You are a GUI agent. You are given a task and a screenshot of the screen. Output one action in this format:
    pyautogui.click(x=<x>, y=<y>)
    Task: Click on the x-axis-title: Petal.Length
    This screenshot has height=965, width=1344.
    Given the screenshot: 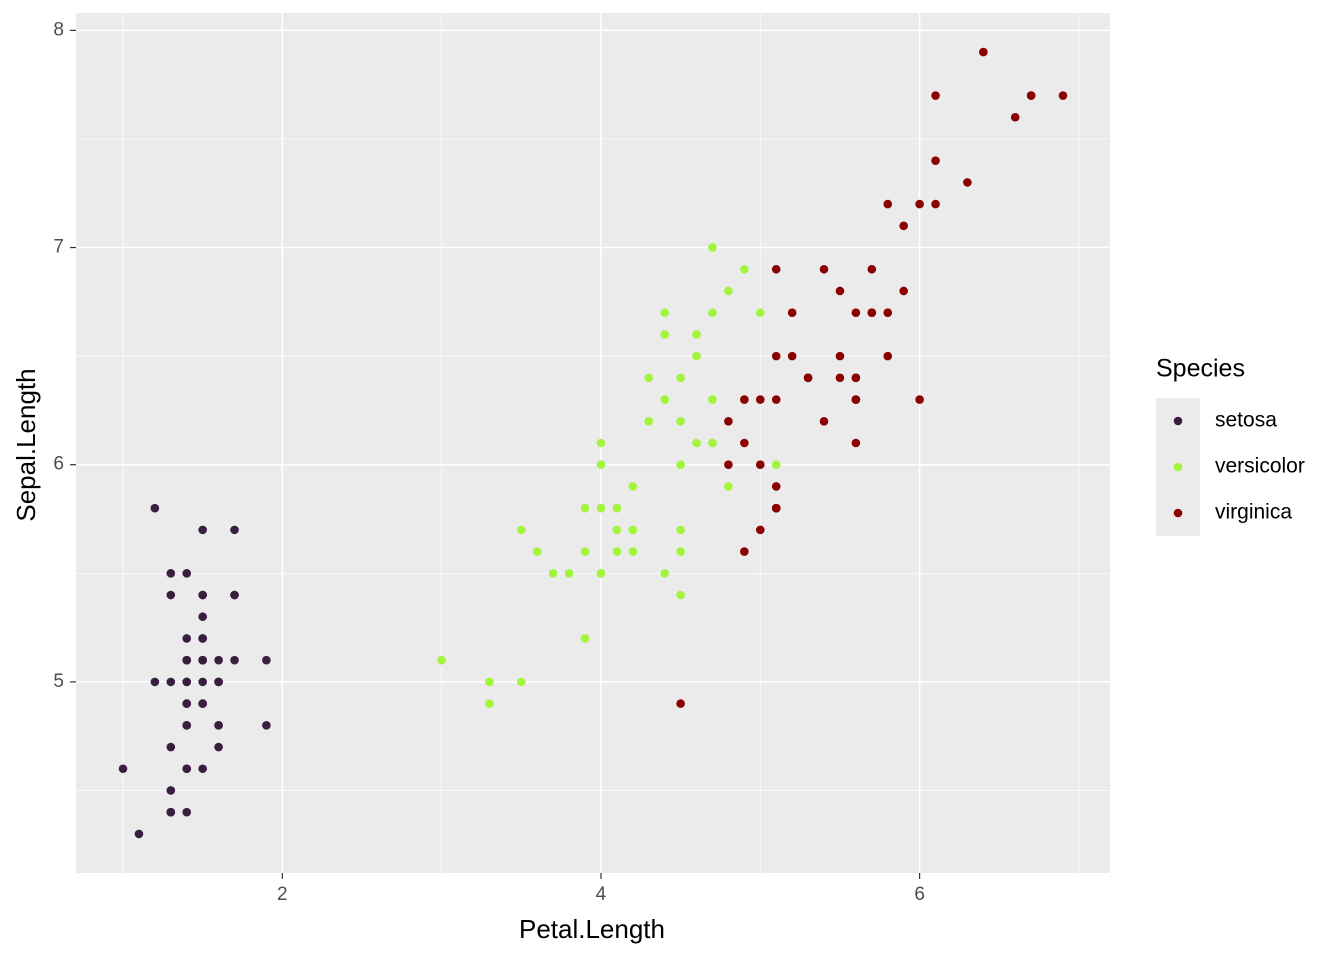 What is the action you would take?
    pyautogui.click(x=592, y=929)
    